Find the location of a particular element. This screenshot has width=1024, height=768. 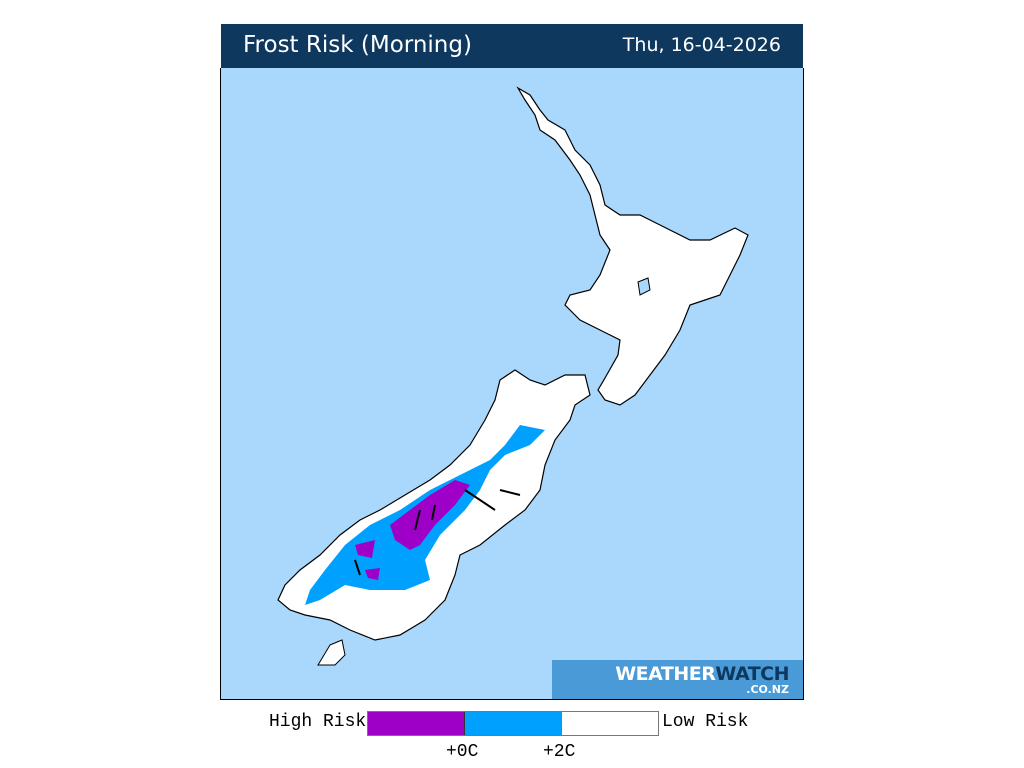

weatherwatch-logo: WEATHERWATCH .CO.NZ is located at coordinates (677, 679).